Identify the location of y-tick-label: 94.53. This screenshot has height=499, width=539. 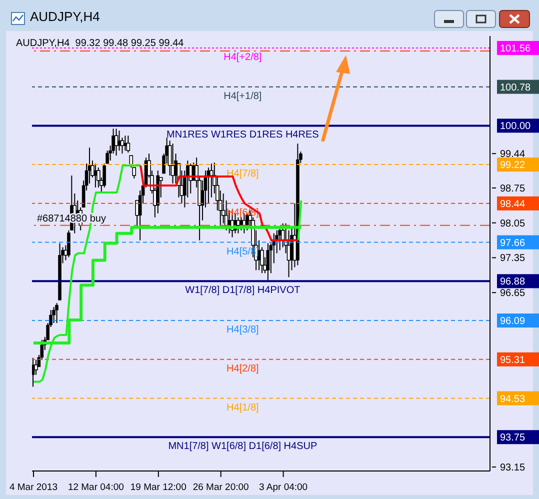
(513, 399).